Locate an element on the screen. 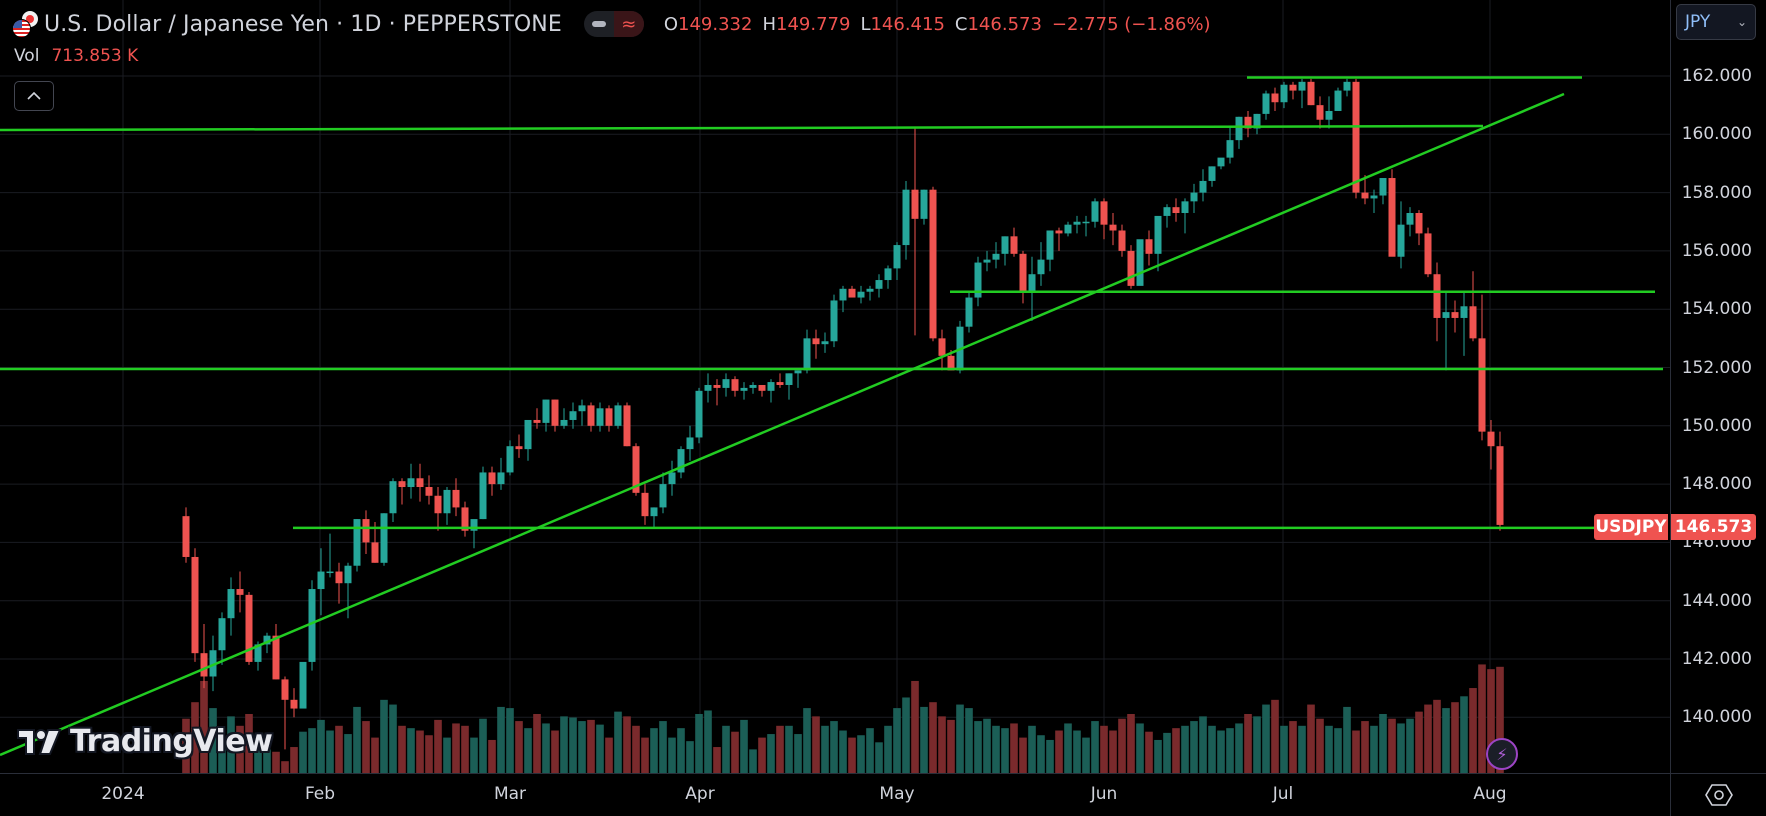  horizontal-line-drawing is located at coordinates (742, 128).